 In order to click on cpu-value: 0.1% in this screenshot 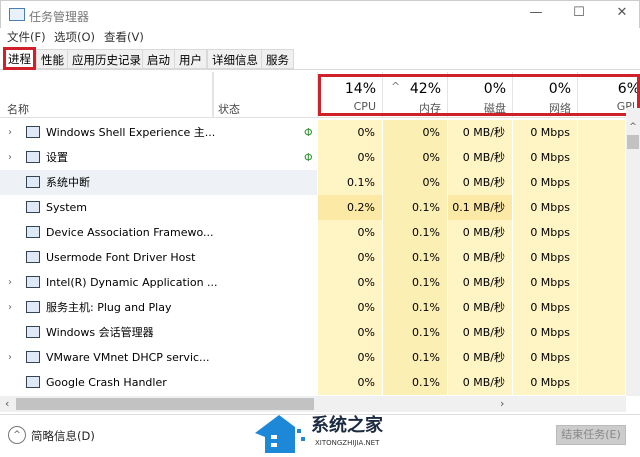, I will do `click(350, 182)`.